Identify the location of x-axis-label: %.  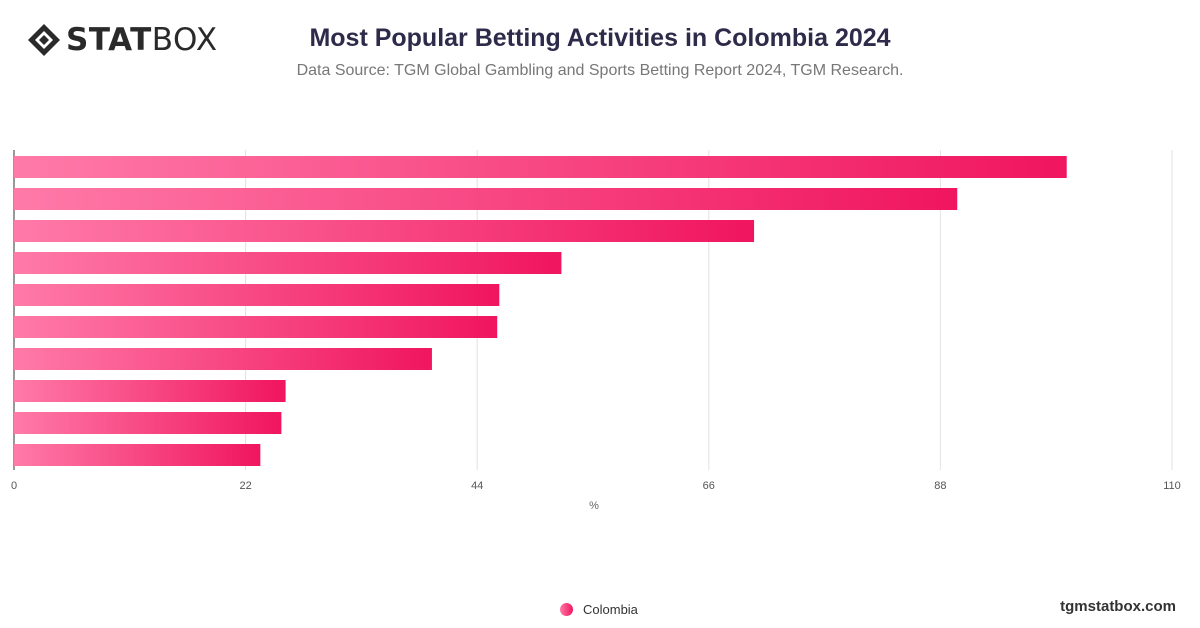
(594, 506).